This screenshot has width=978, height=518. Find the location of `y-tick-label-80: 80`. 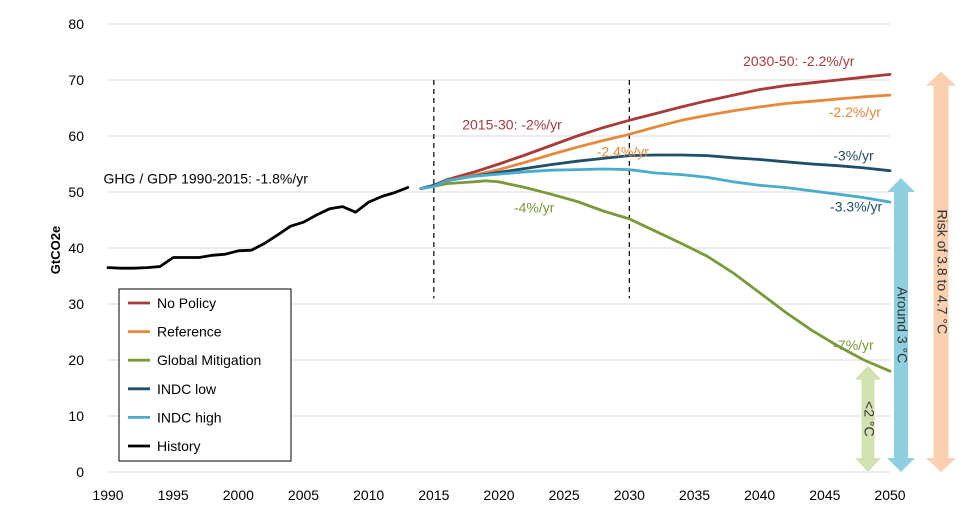

y-tick-label-80: 80 is located at coordinates (76, 24).